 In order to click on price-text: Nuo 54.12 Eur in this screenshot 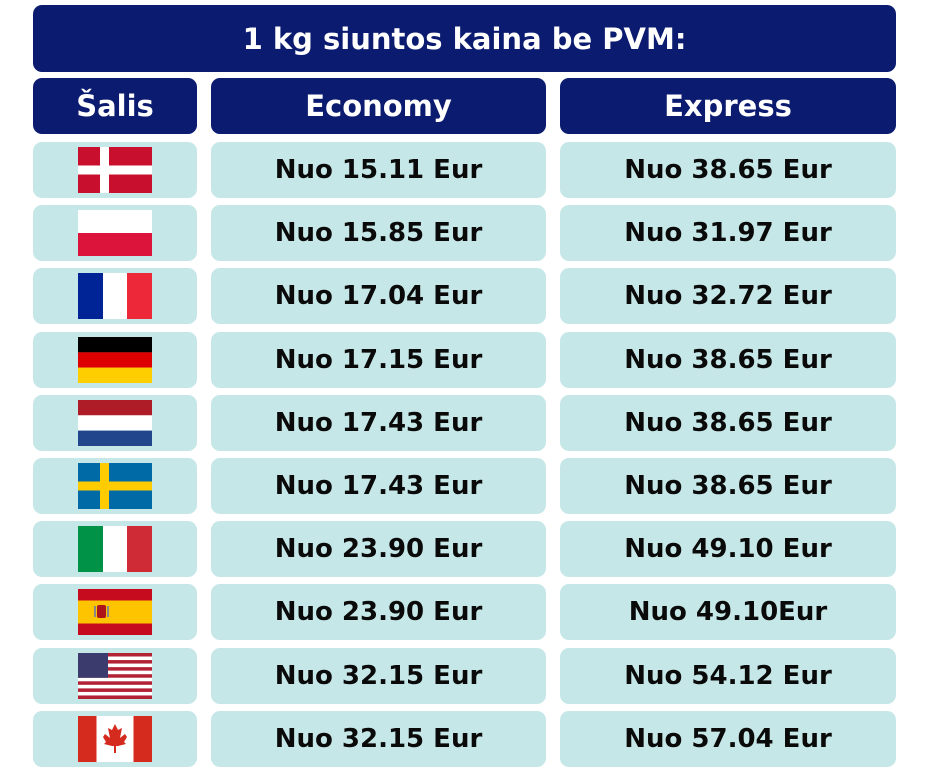, I will do `click(728, 675)`.